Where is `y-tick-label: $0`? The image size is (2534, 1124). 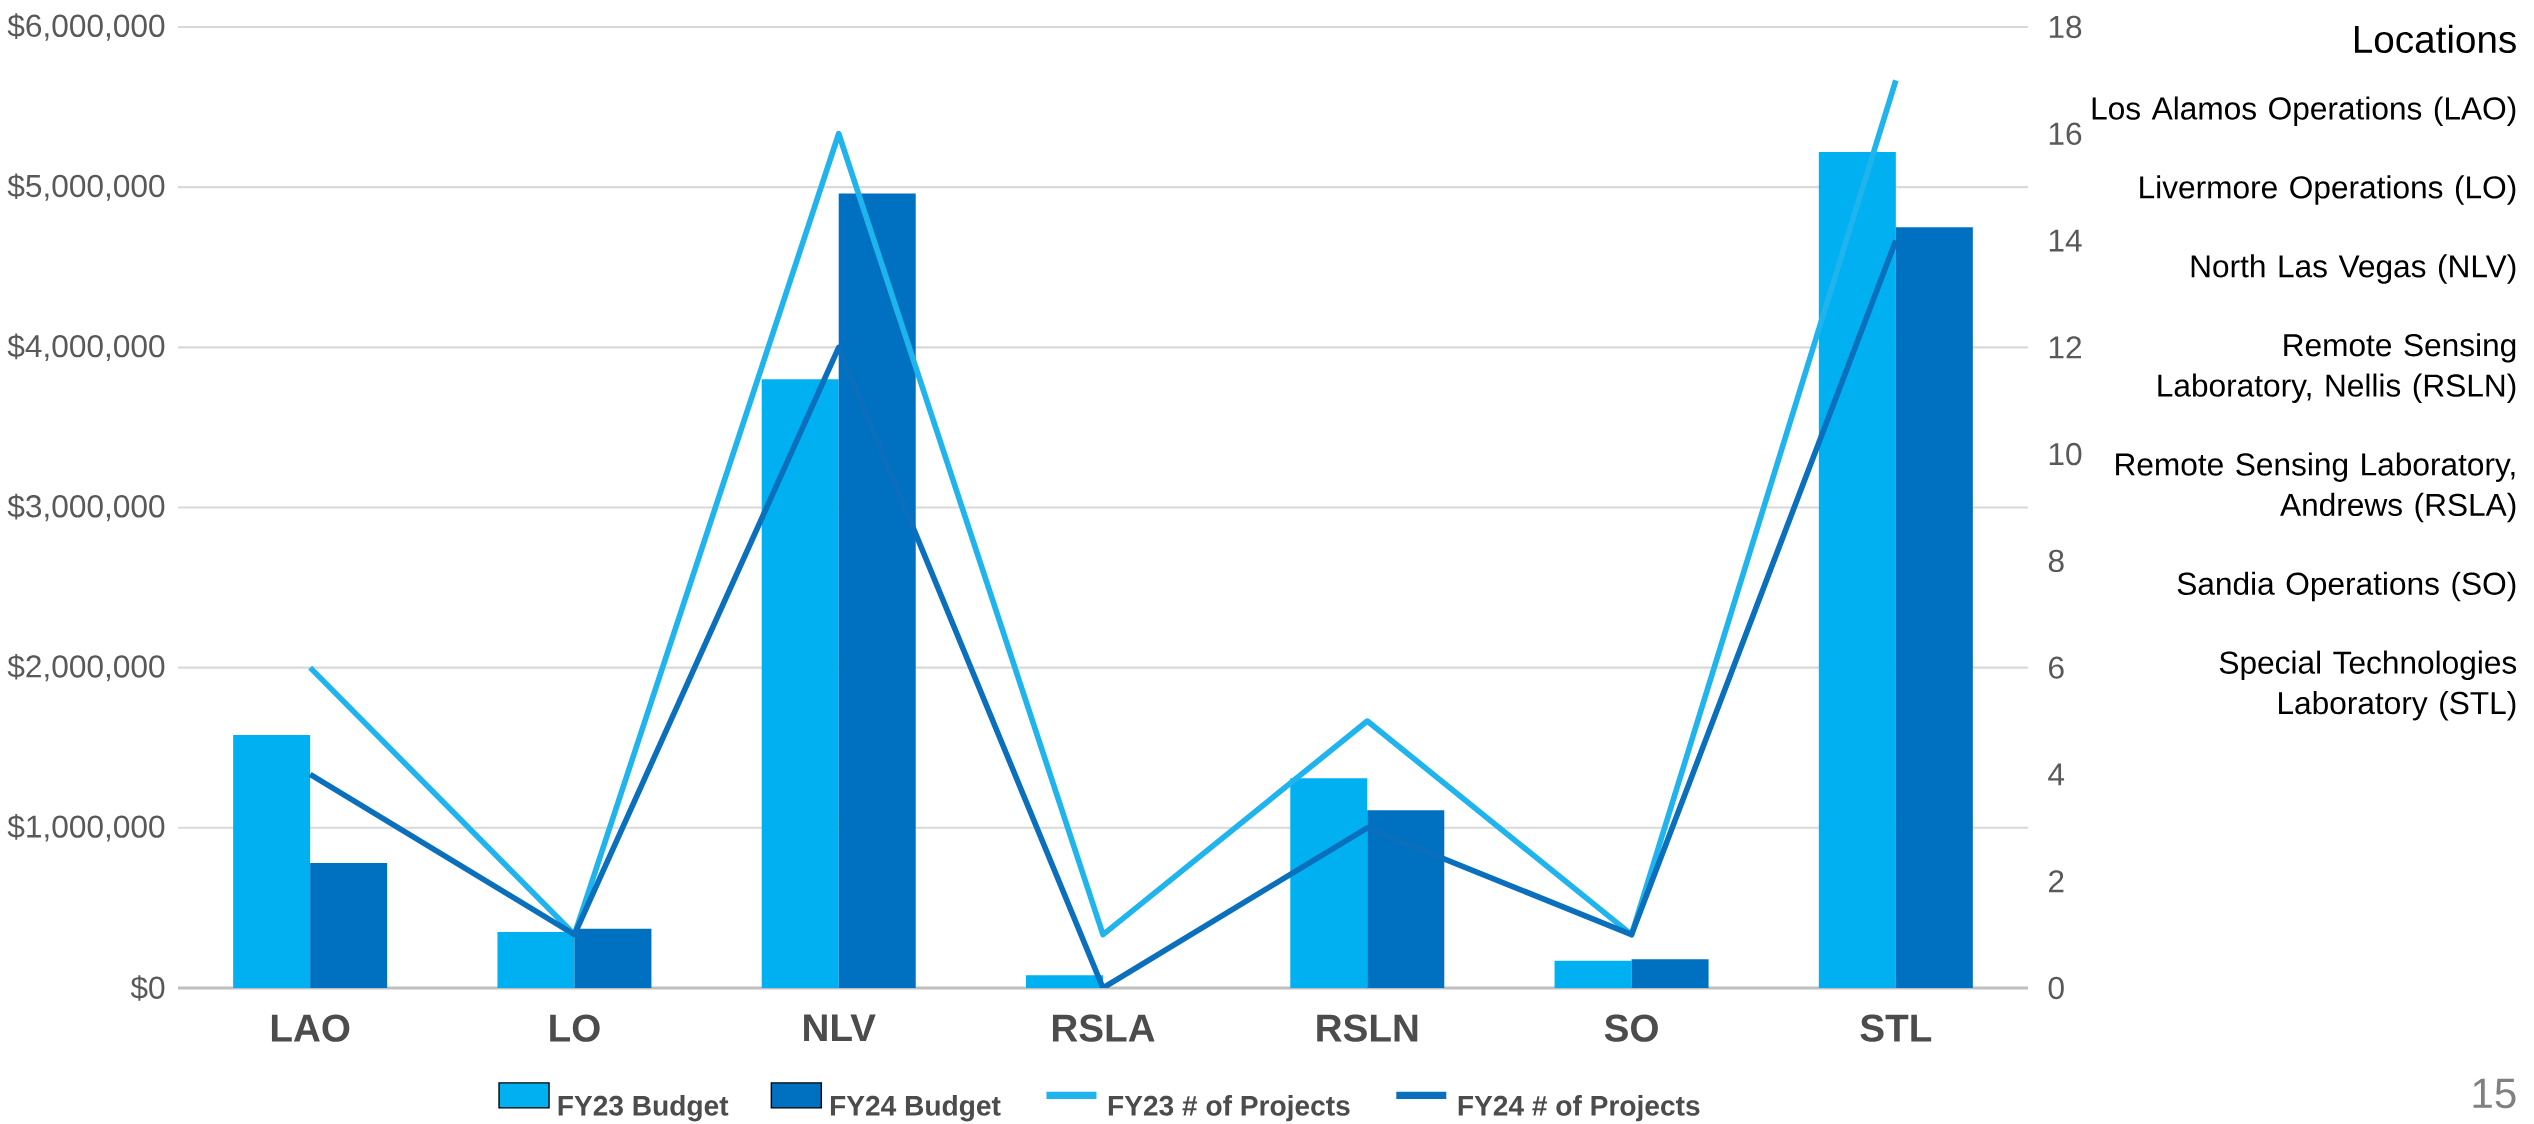
y-tick-label: $0 is located at coordinates (147, 988).